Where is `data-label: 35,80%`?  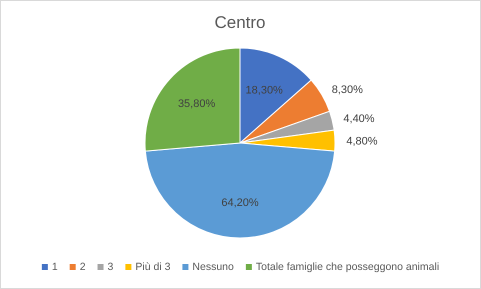 data-label: 35,80% is located at coordinates (197, 104).